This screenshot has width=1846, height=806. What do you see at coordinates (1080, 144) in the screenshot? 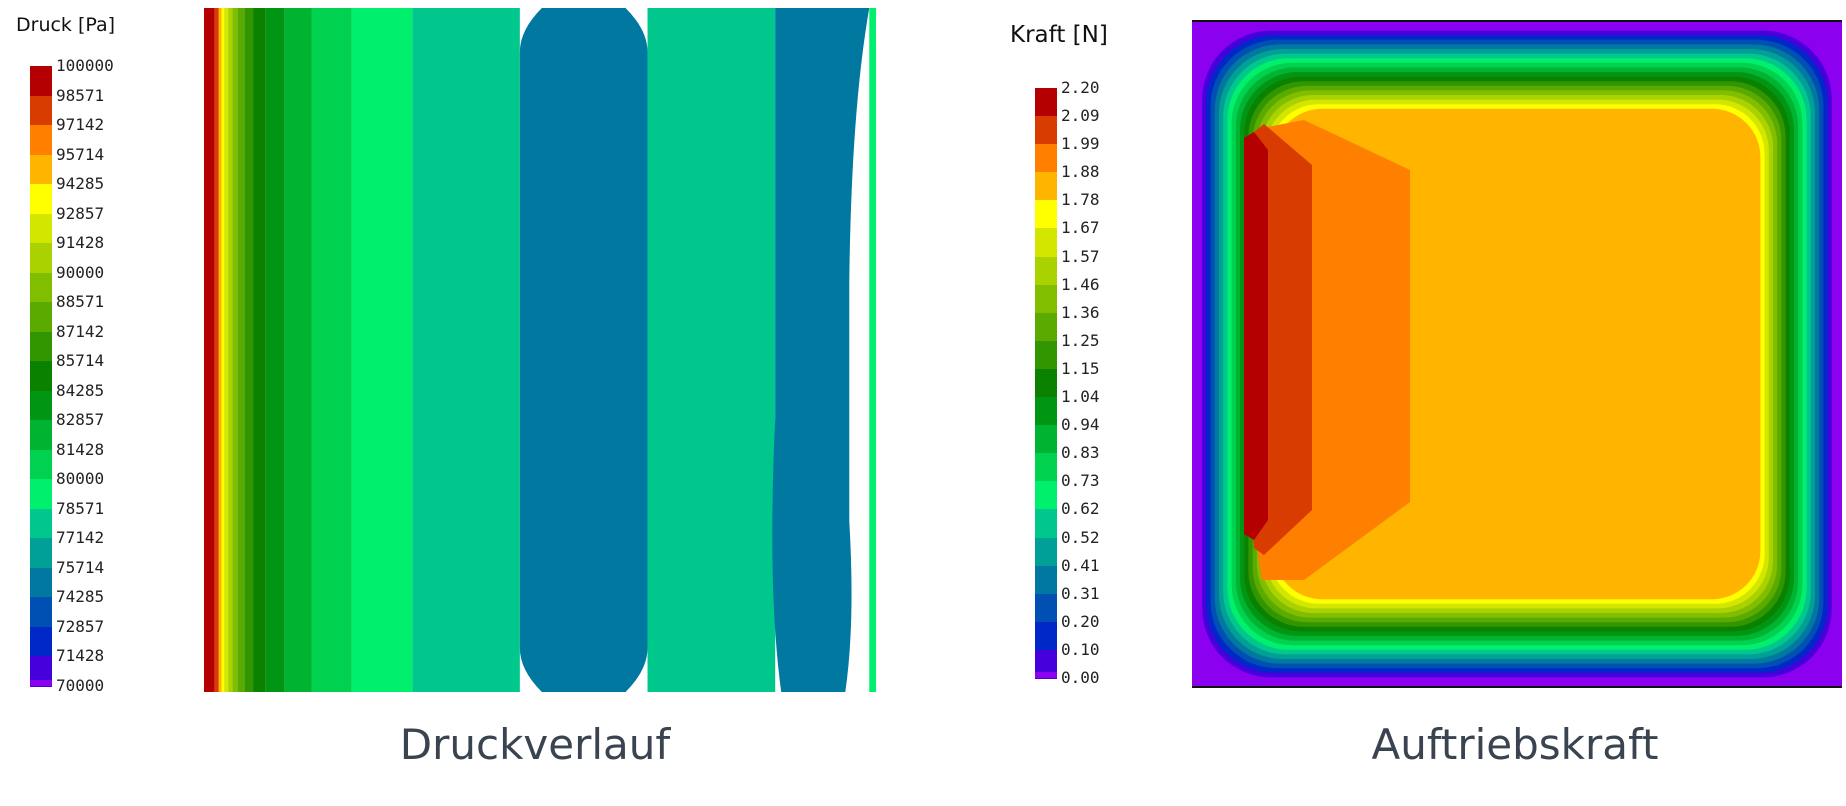
I see `legend-tick-label: 1.99` at bounding box center [1080, 144].